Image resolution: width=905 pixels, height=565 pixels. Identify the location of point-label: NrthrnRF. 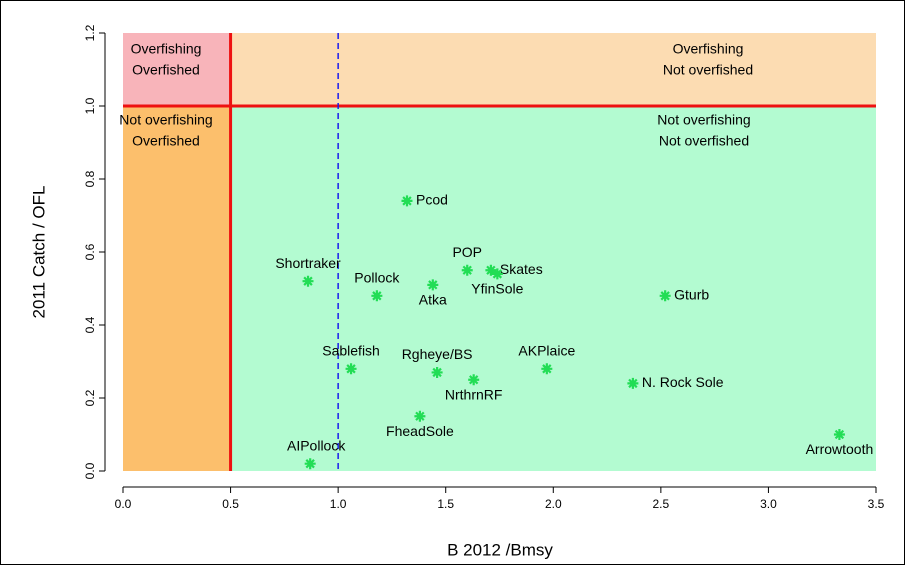
(474, 394).